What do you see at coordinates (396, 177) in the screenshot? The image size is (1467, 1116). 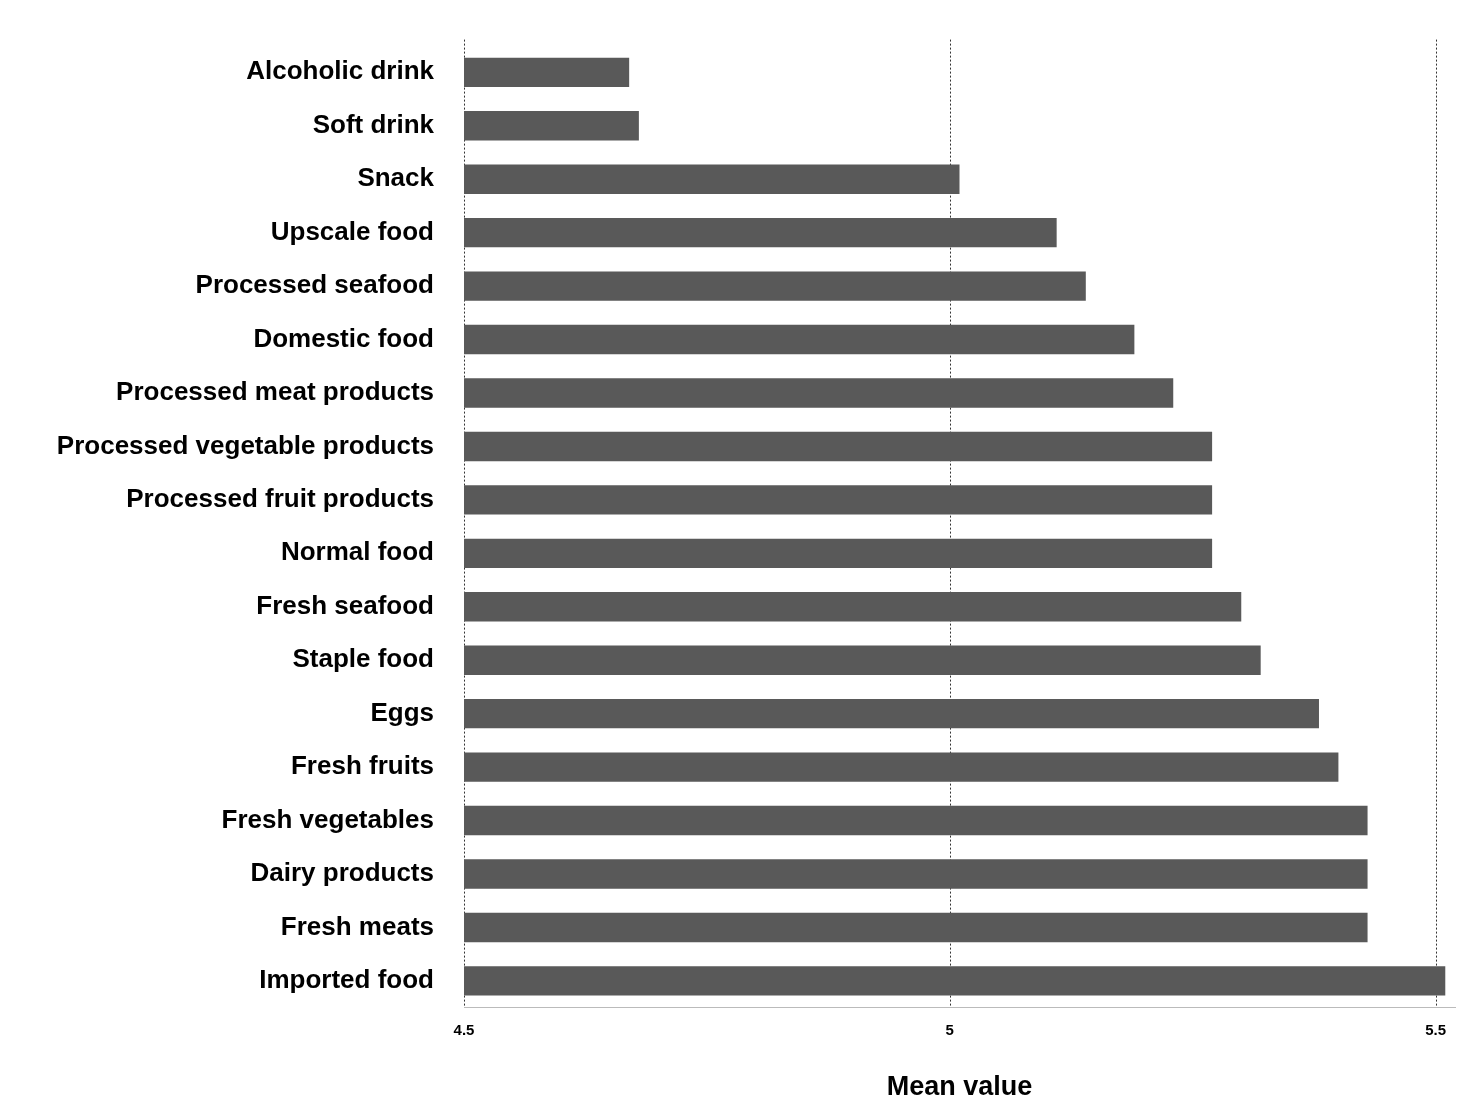 I see `y-tick-label: Snack` at bounding box center [396, 177].